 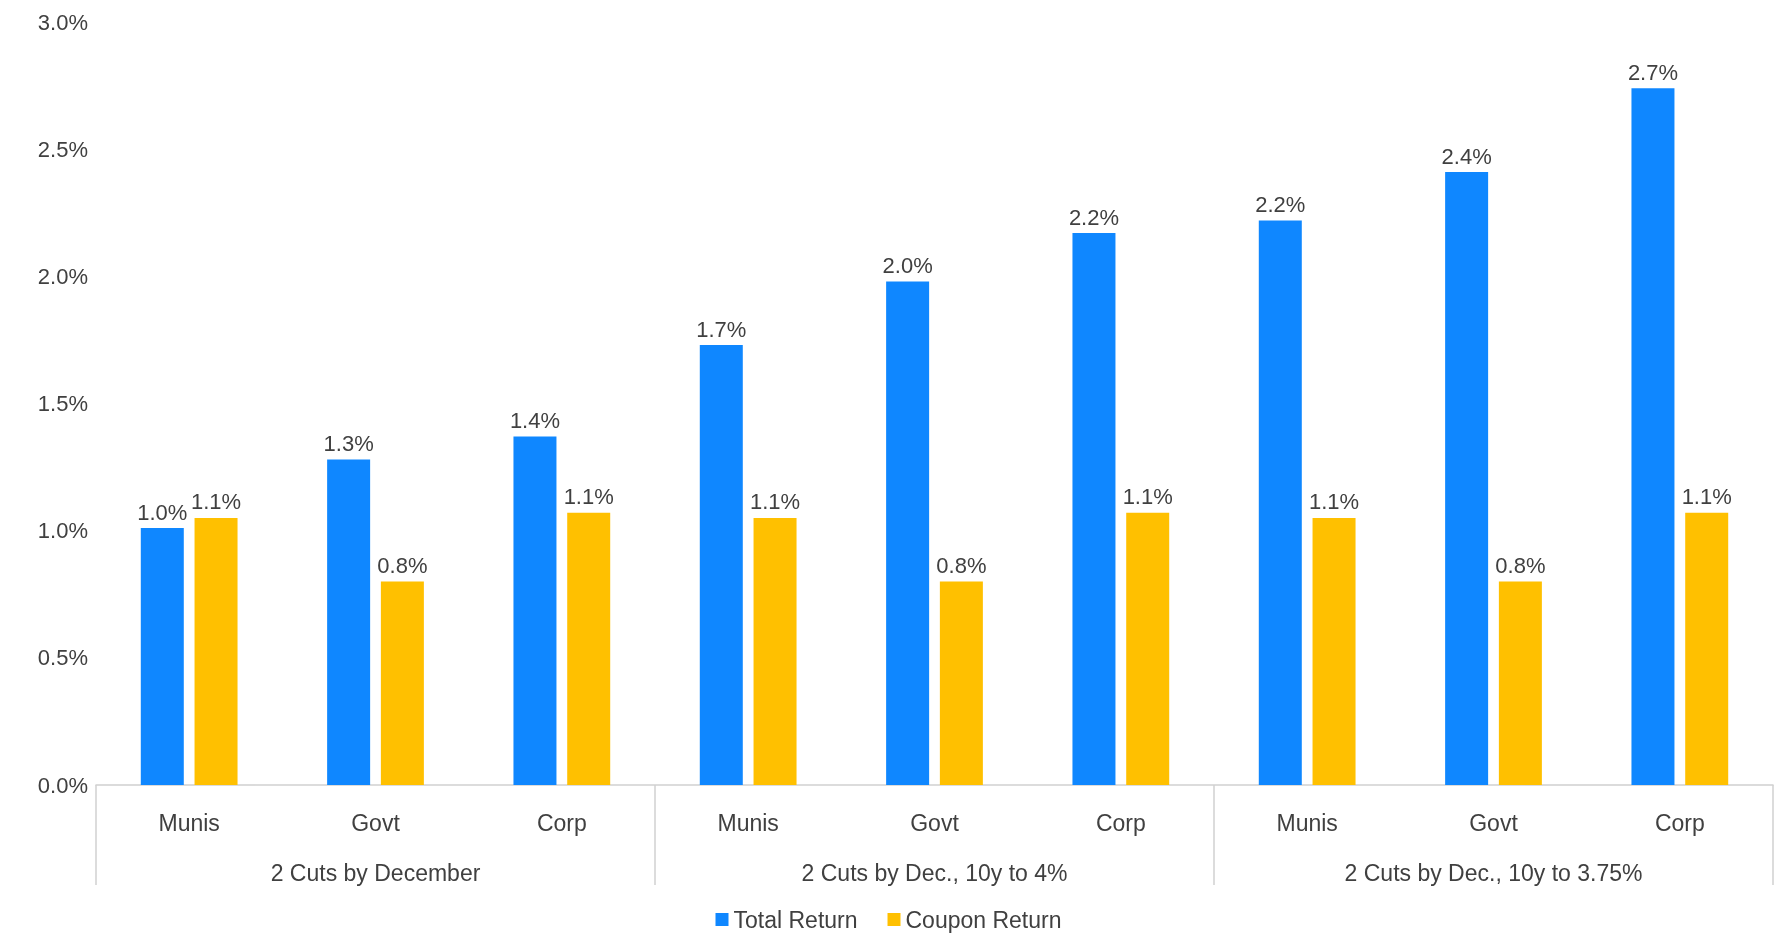 What do you see at coordinates (62, 785) in the screenshot?
I see `y-tick-label: 0.0%` at bounding box center [62, 785].